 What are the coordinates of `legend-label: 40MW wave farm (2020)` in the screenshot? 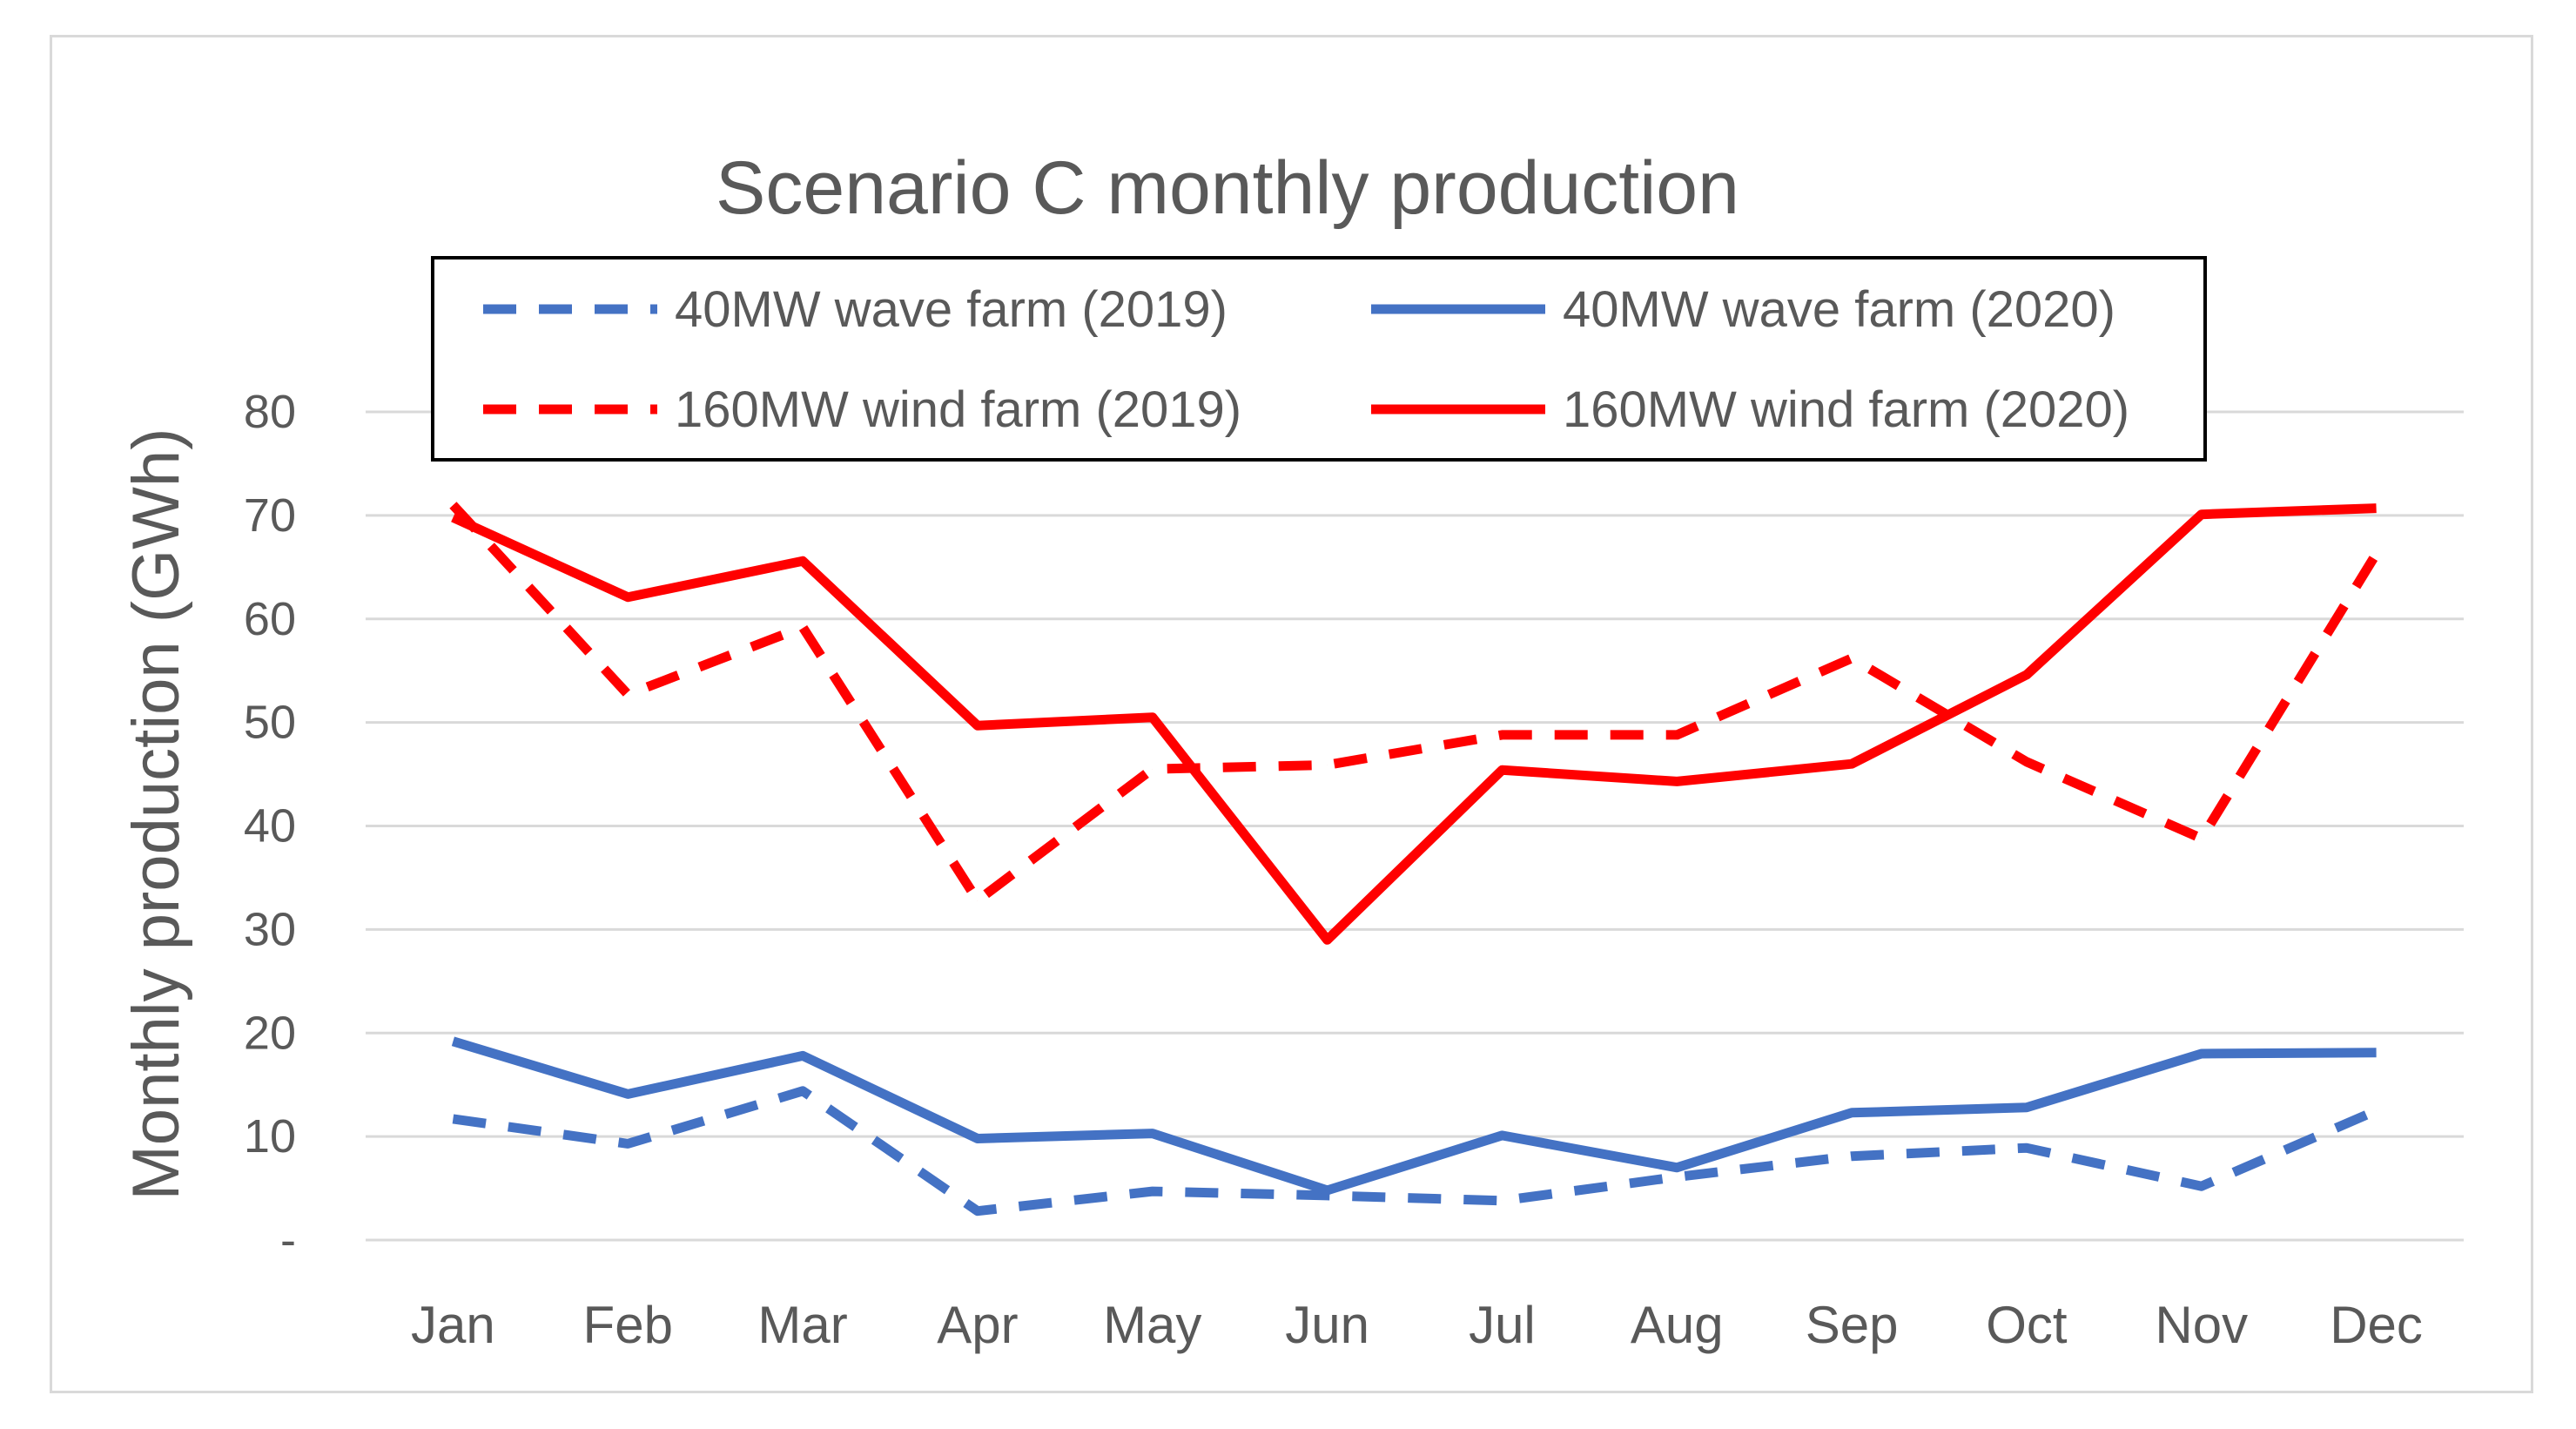 It's located at (1839, 309).